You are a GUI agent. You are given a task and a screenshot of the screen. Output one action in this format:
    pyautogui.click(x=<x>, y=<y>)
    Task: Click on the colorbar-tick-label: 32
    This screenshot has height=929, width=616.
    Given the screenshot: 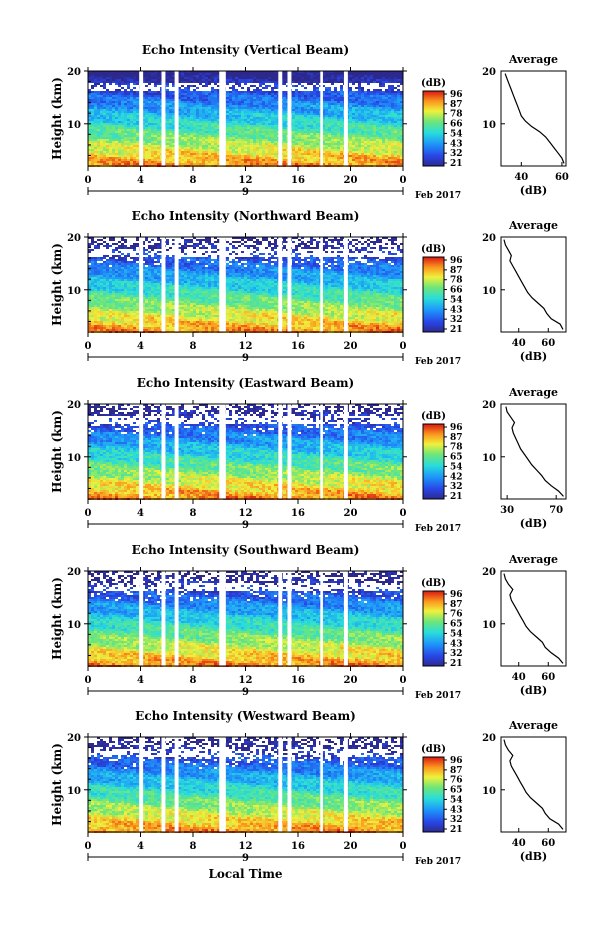 What is the action you would take?
    pyautogui.click(x=456, y=154)
    